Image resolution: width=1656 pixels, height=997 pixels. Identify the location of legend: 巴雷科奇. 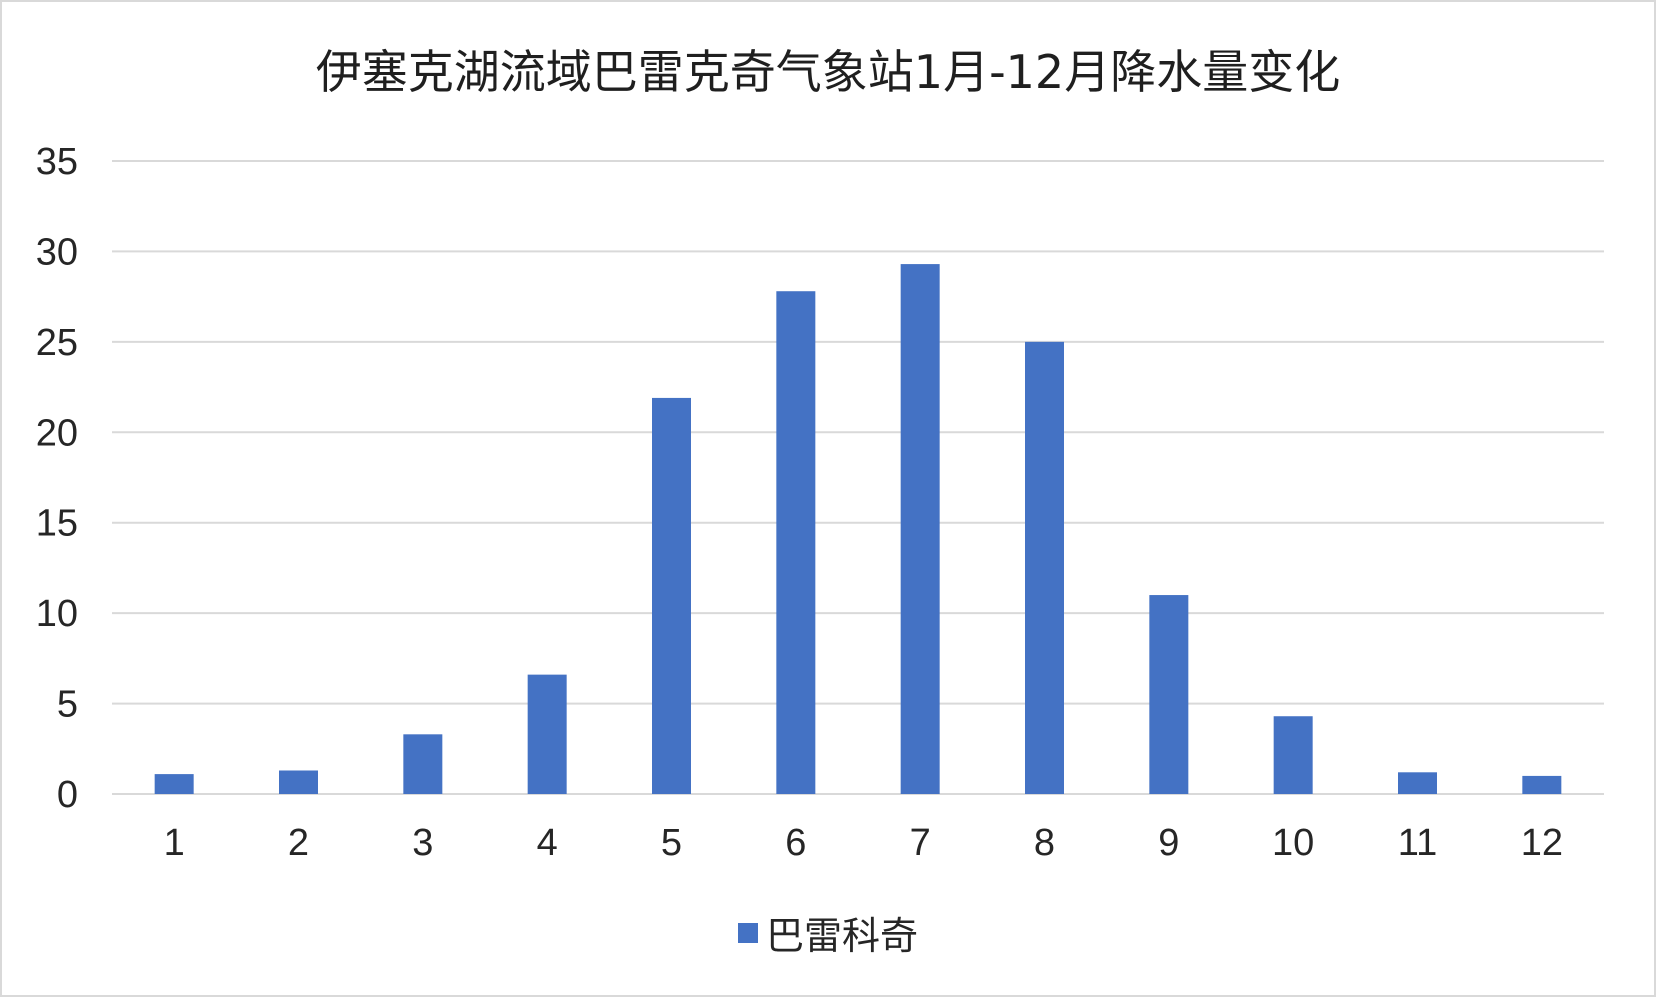
(828, 932).